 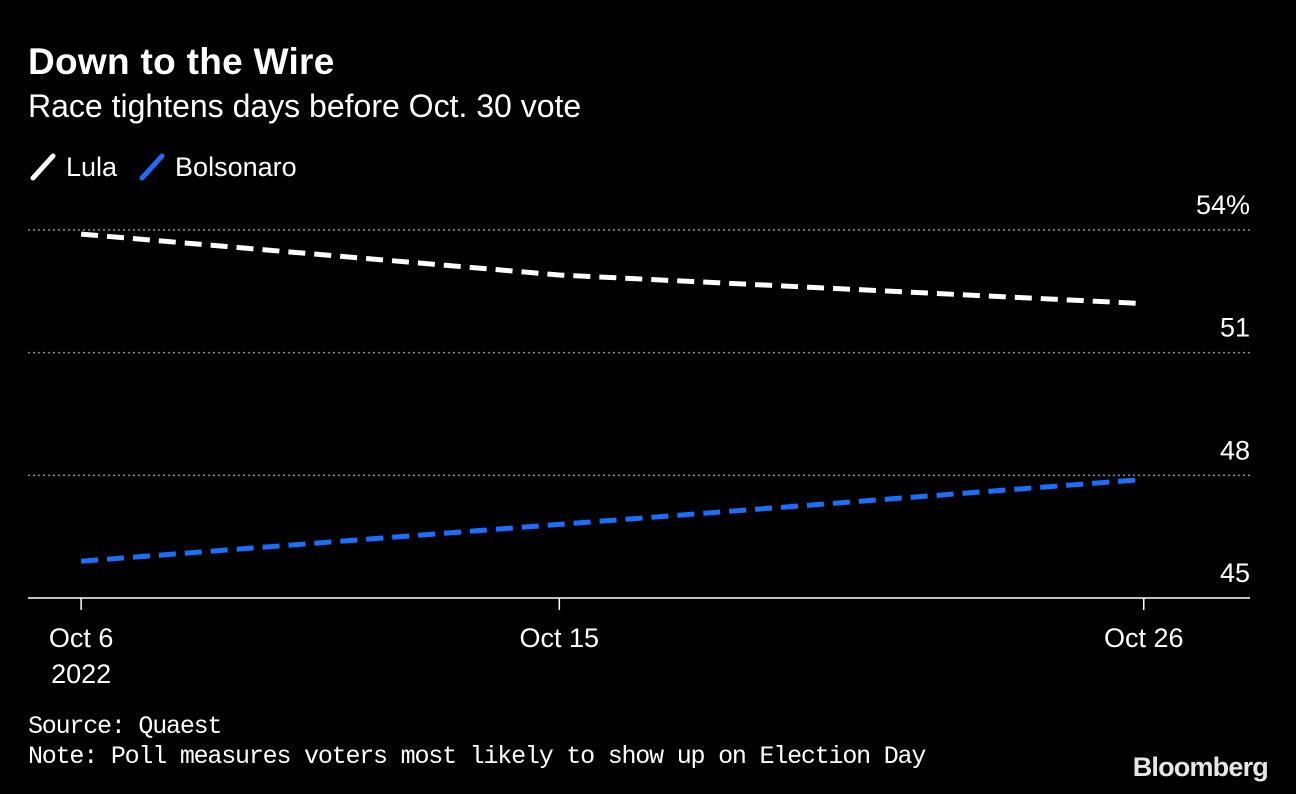 I want to click on chart-subtitle: Race tightens days before Oct. 30 vote, so click(x=305, y=106).